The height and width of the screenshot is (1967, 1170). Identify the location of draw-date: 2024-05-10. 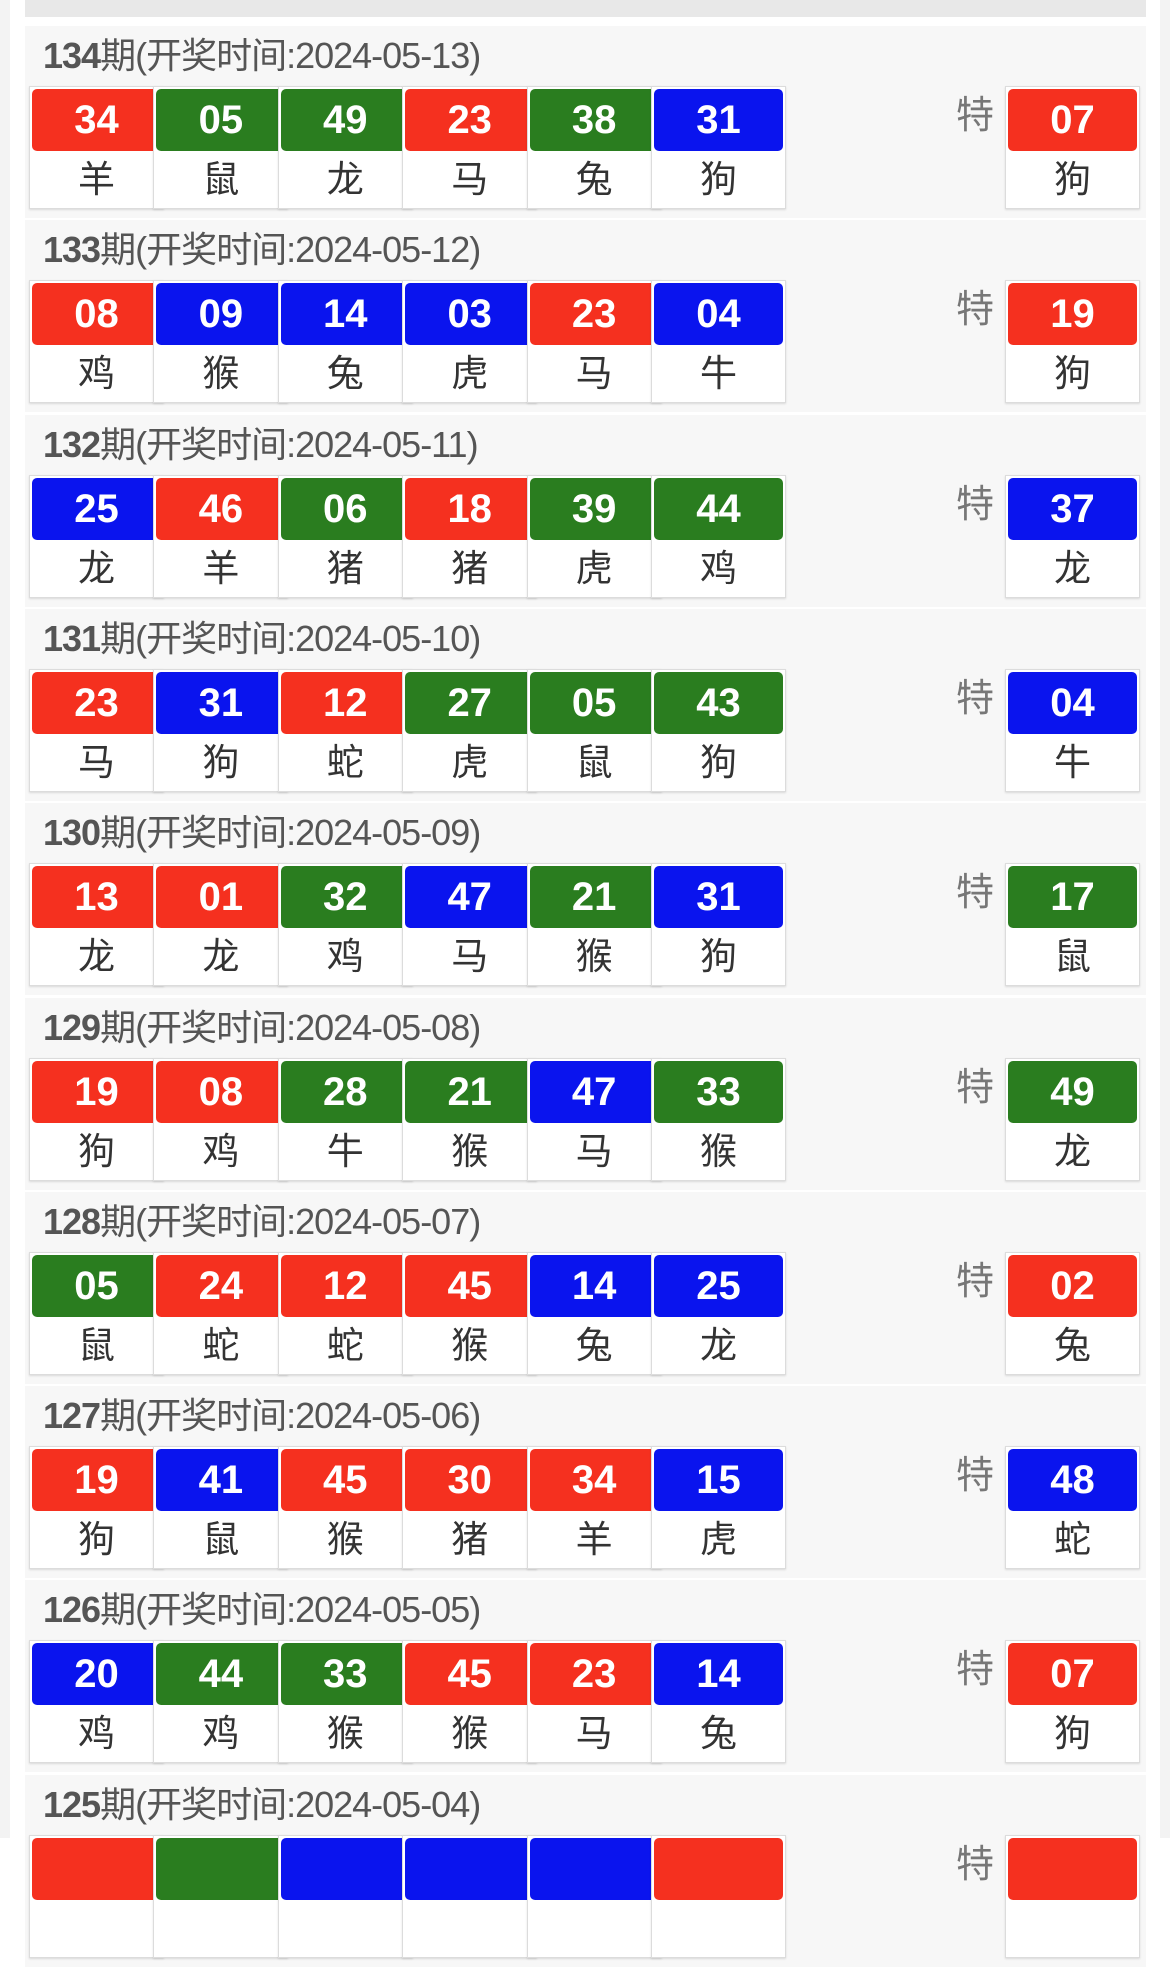
(382, 638).